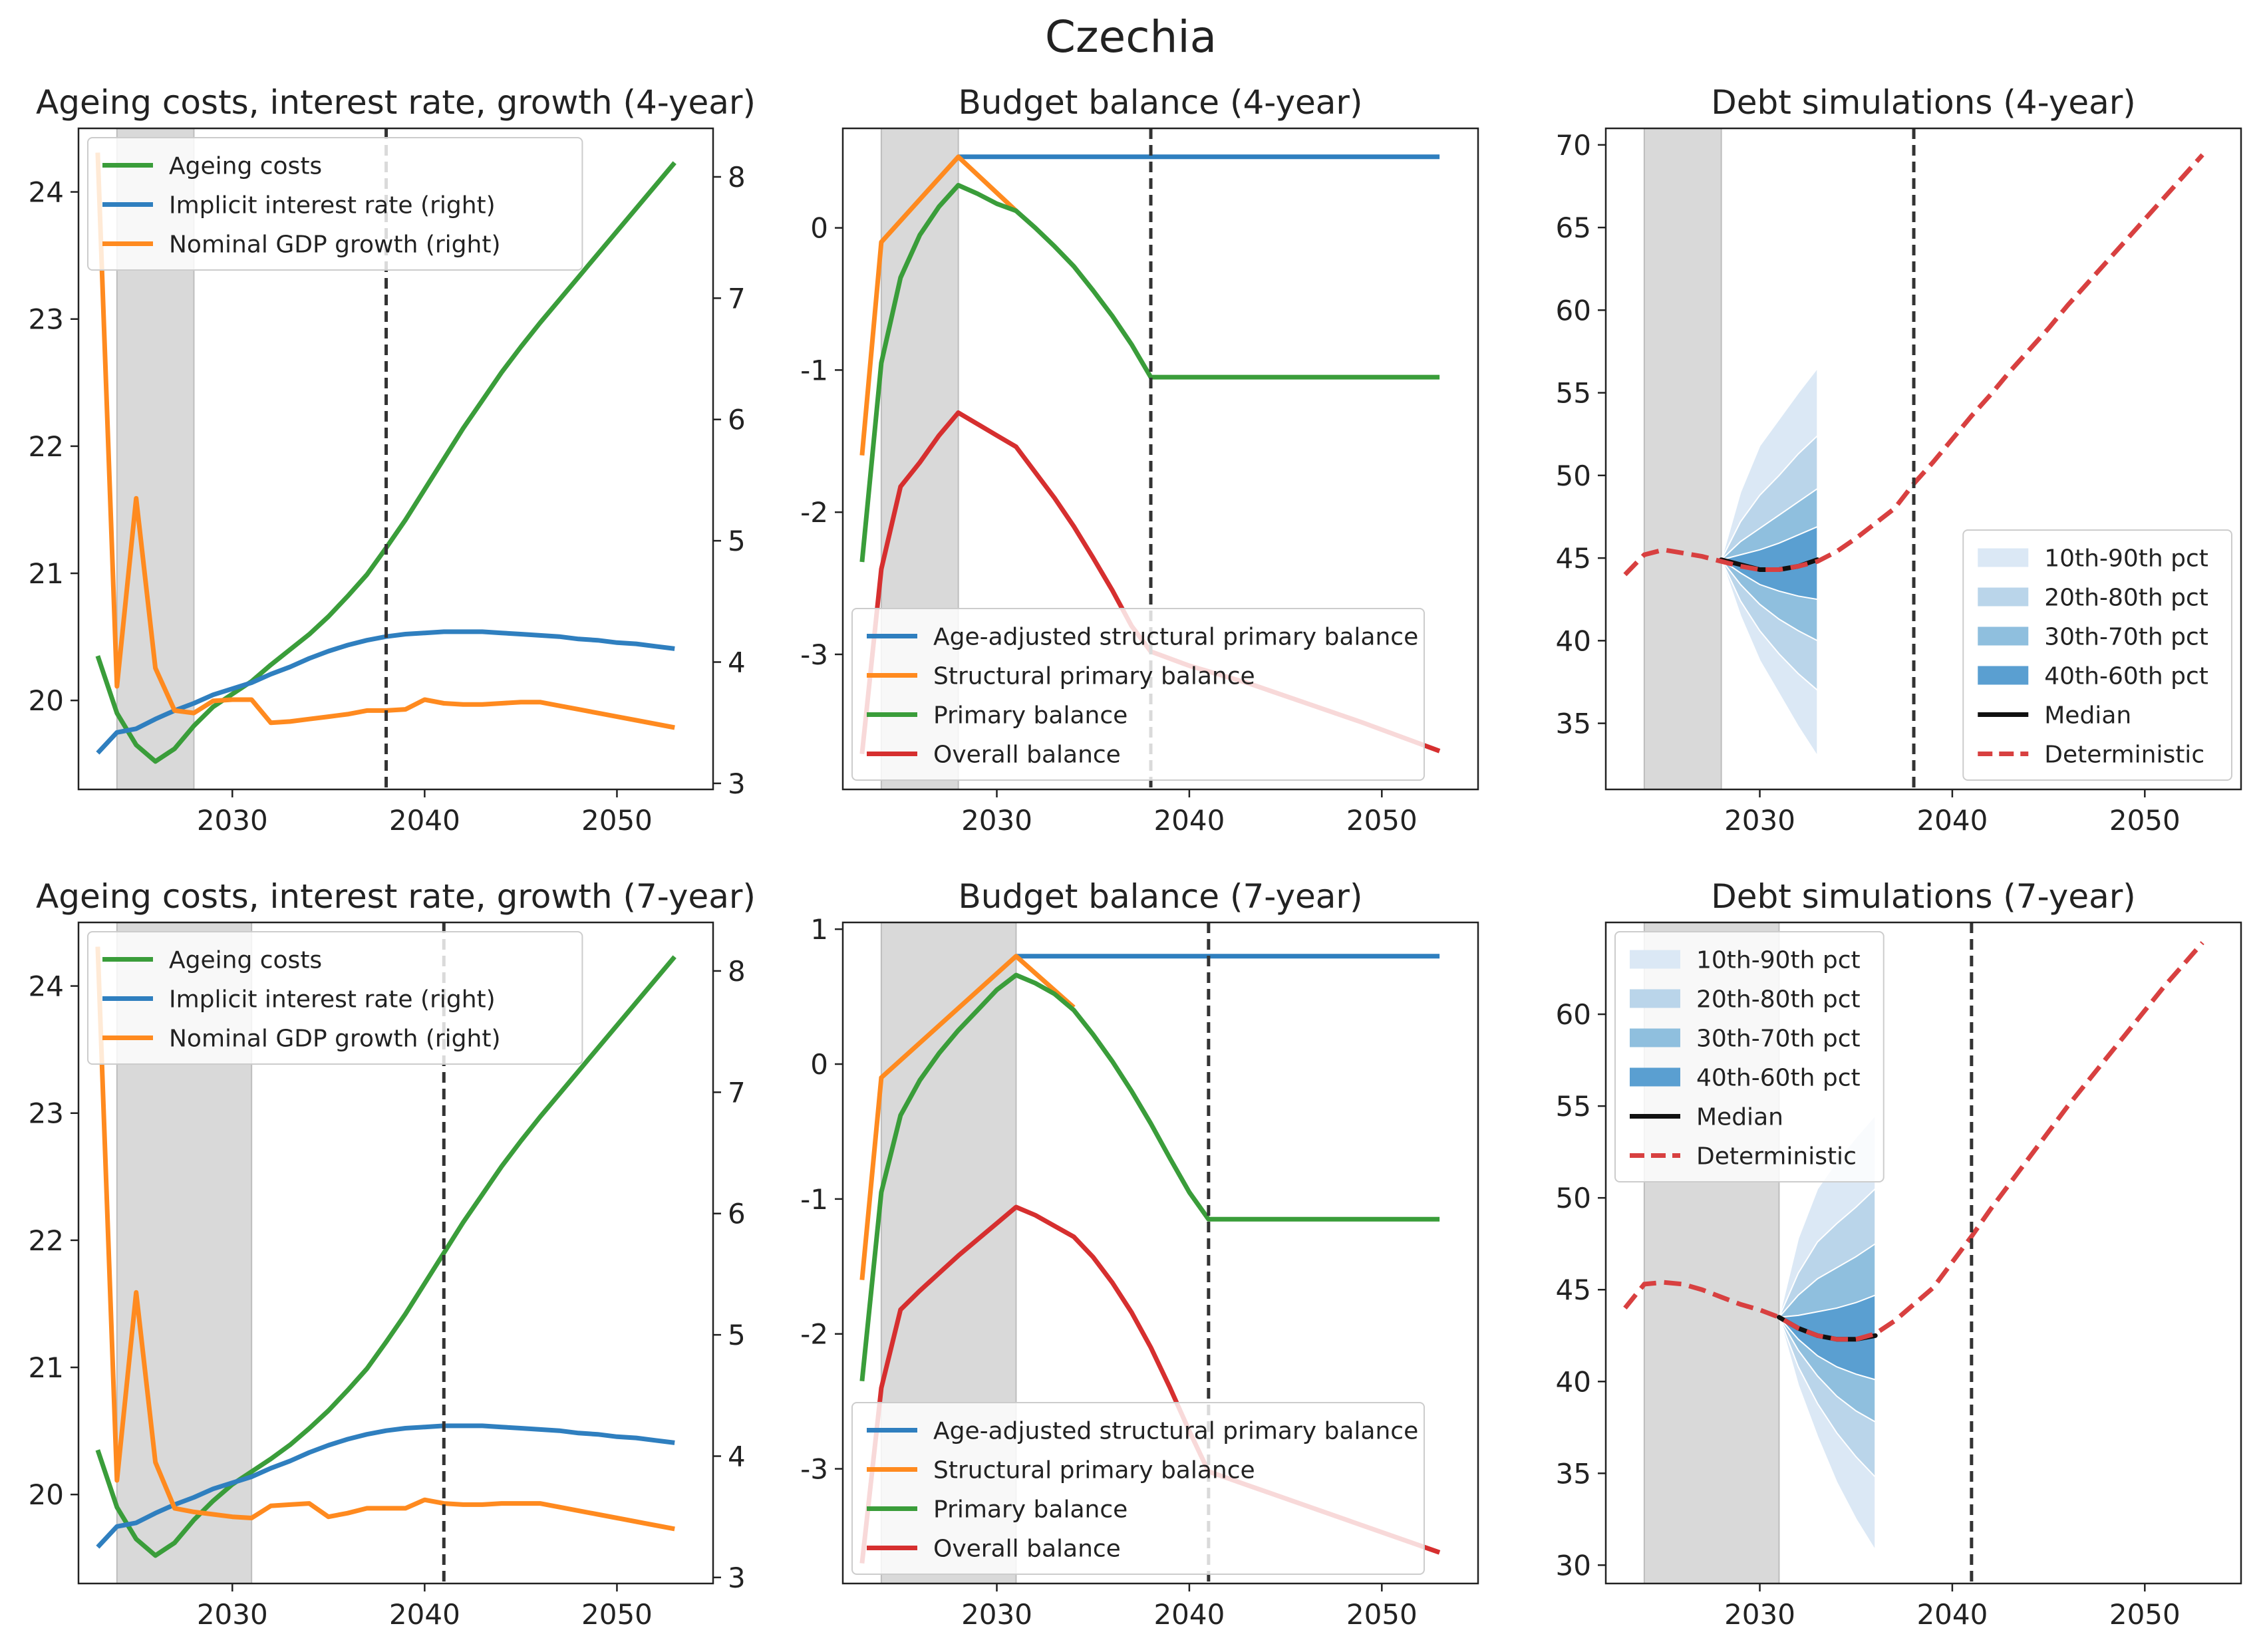 Image resolution: width=2261 pixels, height=1652 pixels. I want to click on y-tick-label: 1, so click(819, 929).